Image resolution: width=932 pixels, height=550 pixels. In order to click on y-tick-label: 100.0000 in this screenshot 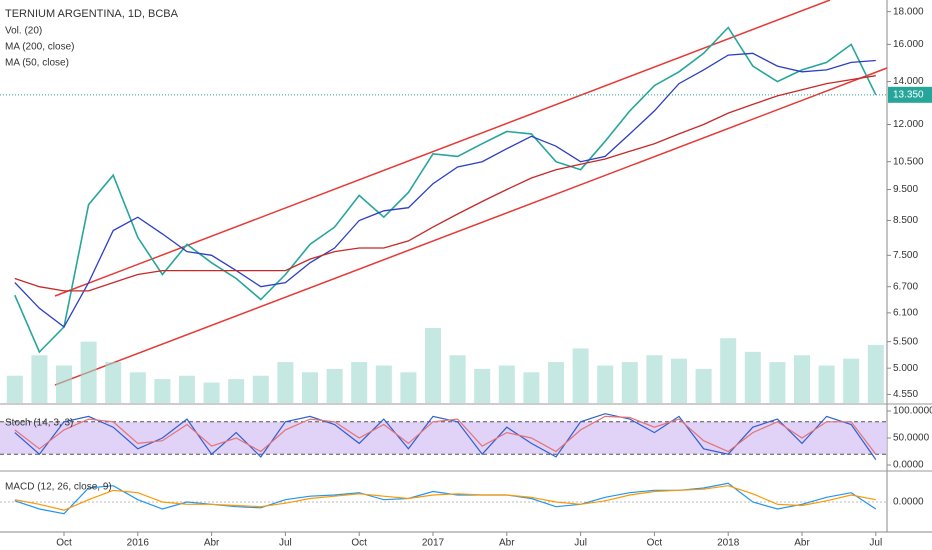, I will do `click(912, 411)`.